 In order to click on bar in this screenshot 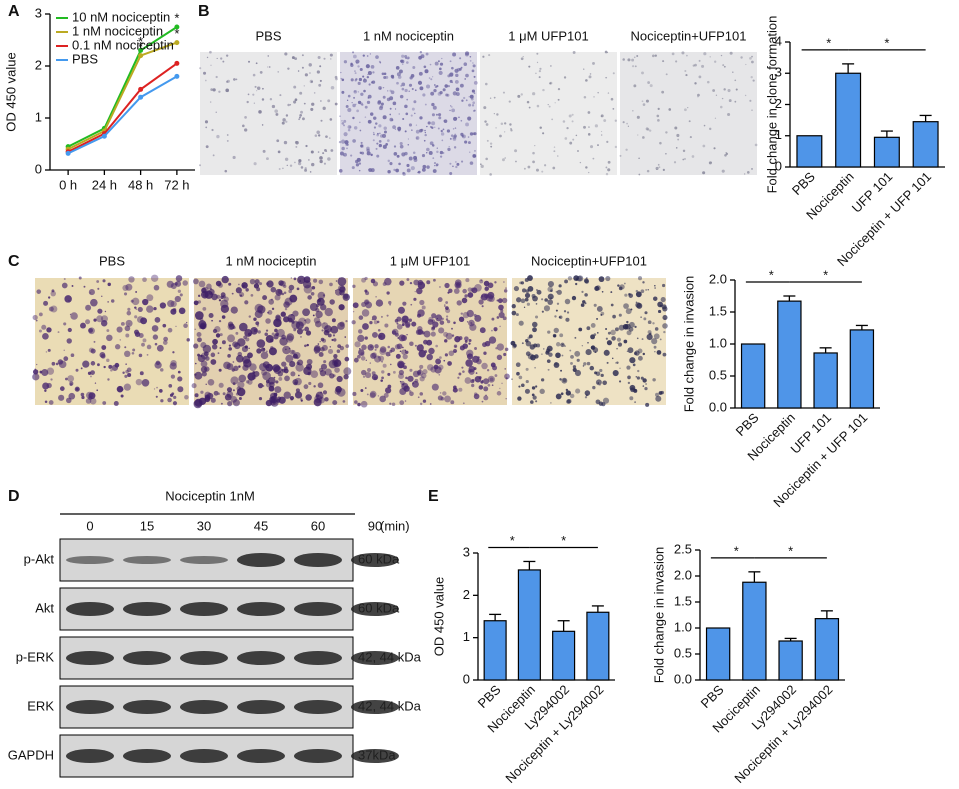, I will do `click(598, 646)`.